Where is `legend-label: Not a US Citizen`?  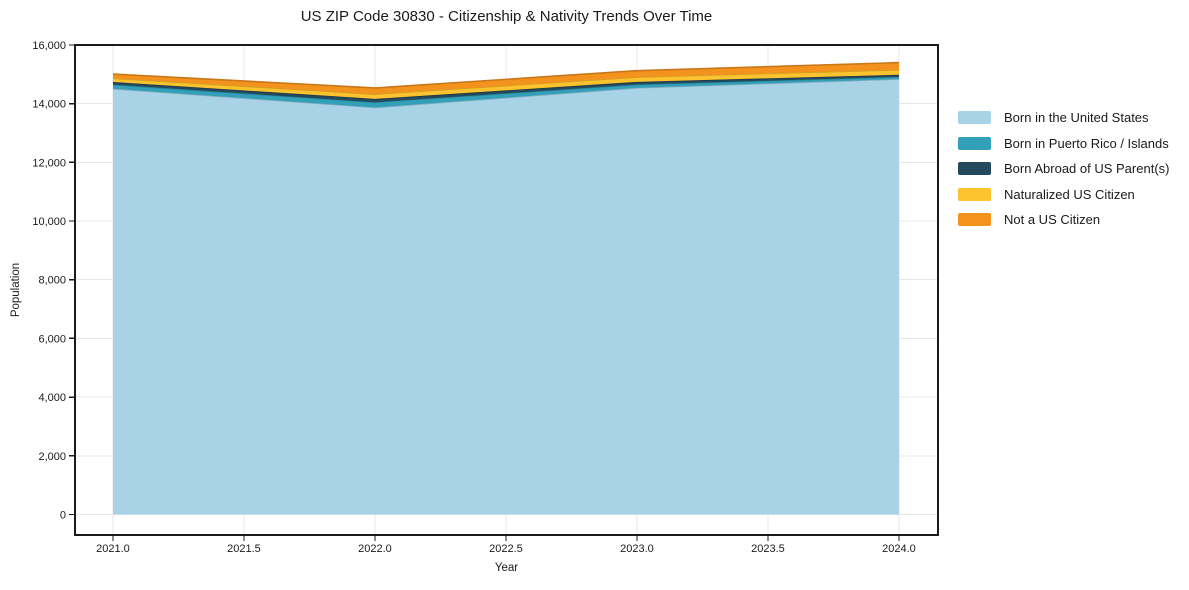
legend-label: Not a US Citizen is located at coordinates (1052, 219).